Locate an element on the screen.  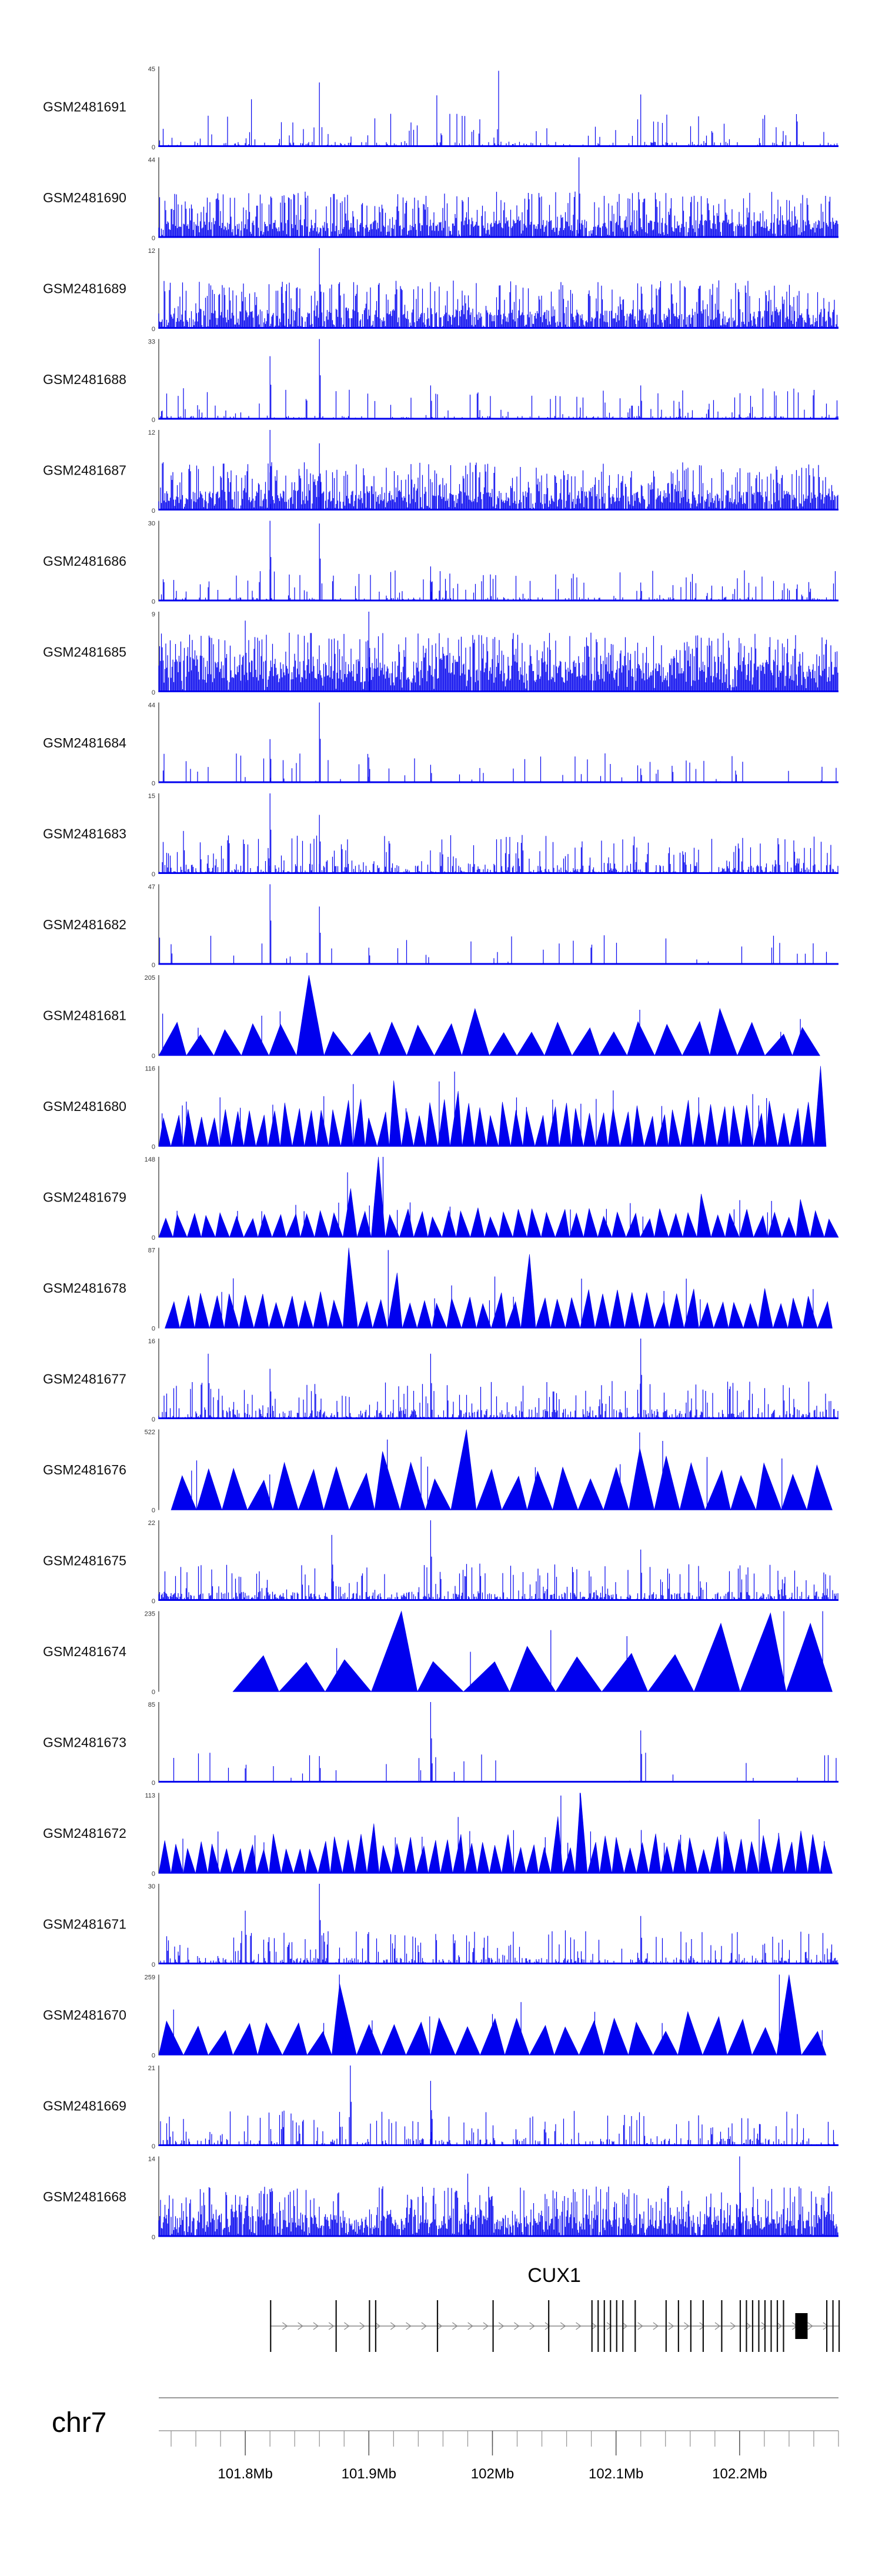
track-GSM2481683: GSM2481683 15 0 is located at coordinates (440, 835).